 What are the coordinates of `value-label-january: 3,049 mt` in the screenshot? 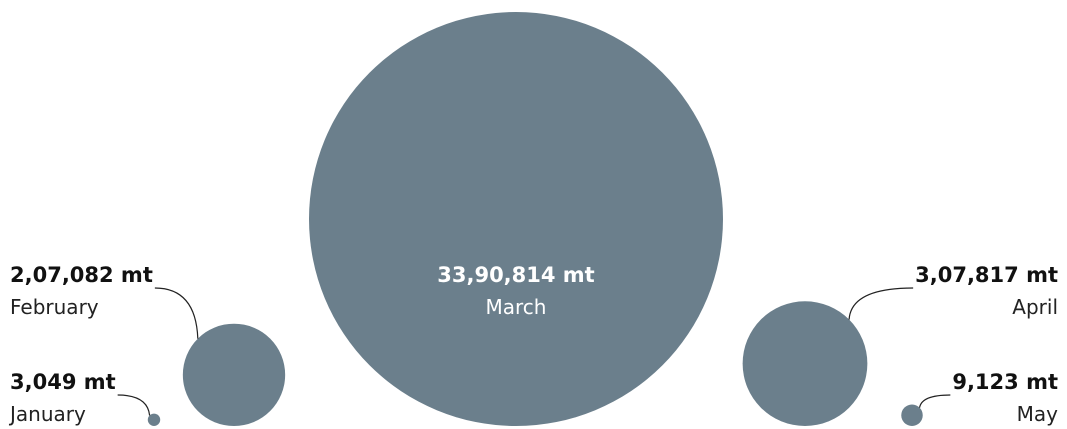 It's located at (63, 382).